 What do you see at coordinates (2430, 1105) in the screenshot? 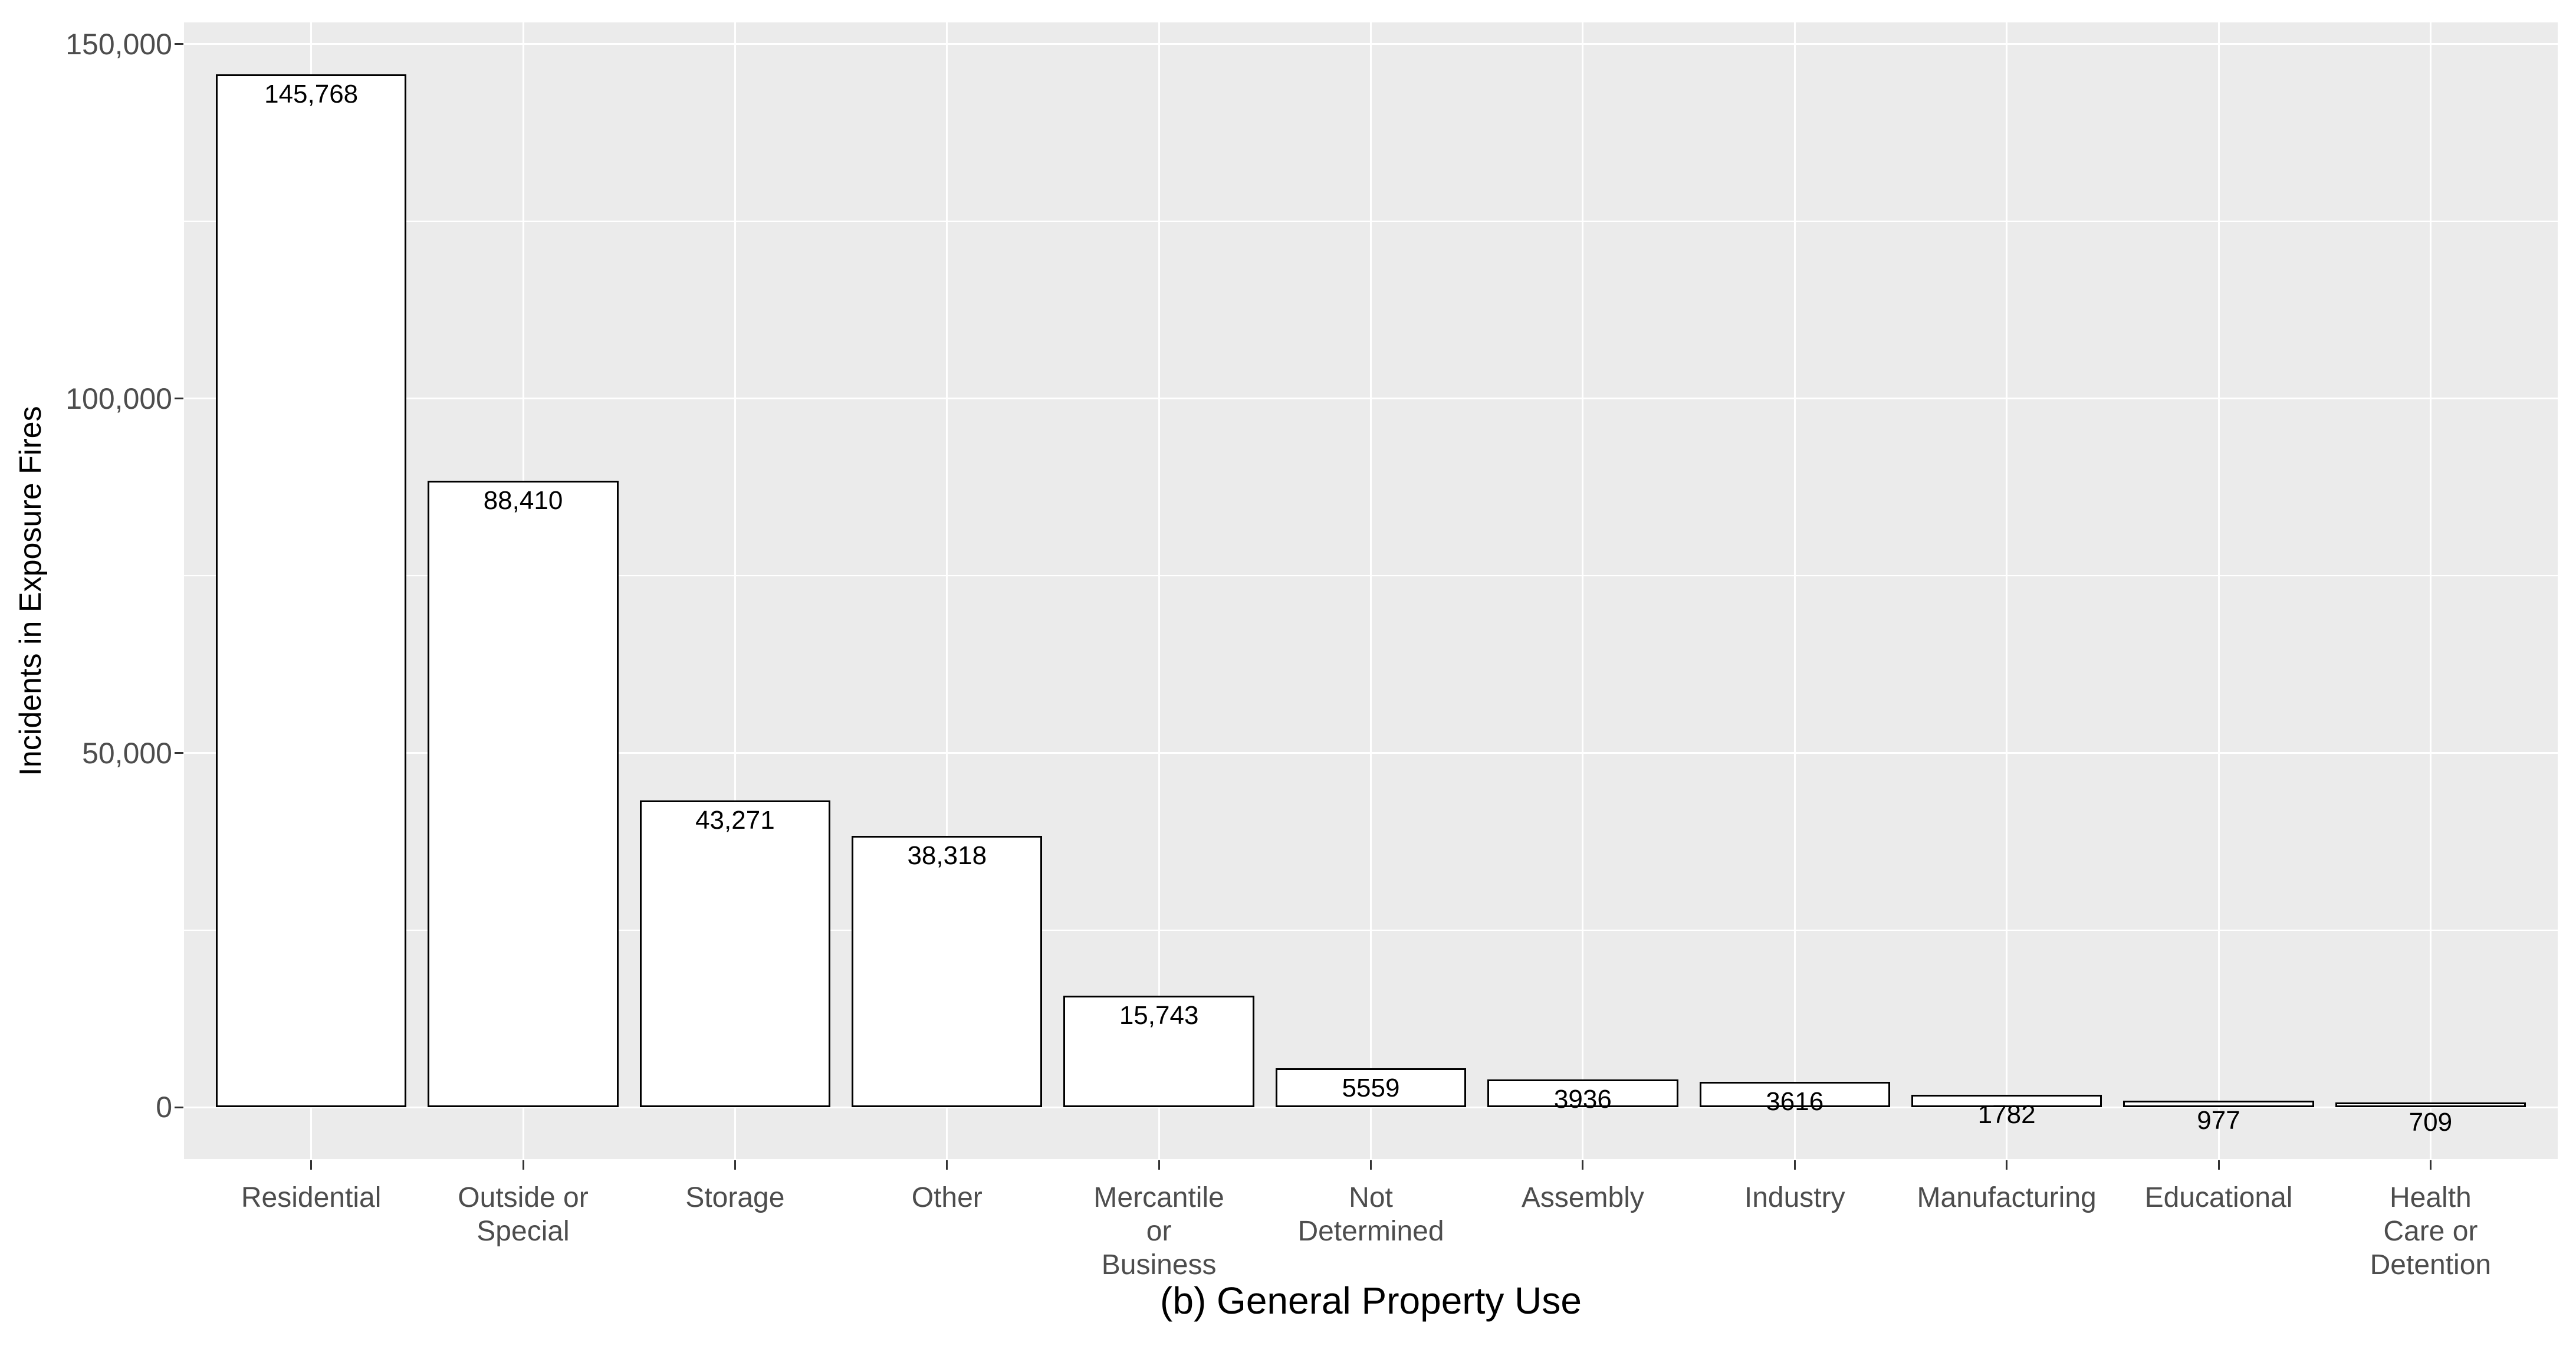
I see `bar-health-care-or-detention` at bounding box center [2430, 1105].